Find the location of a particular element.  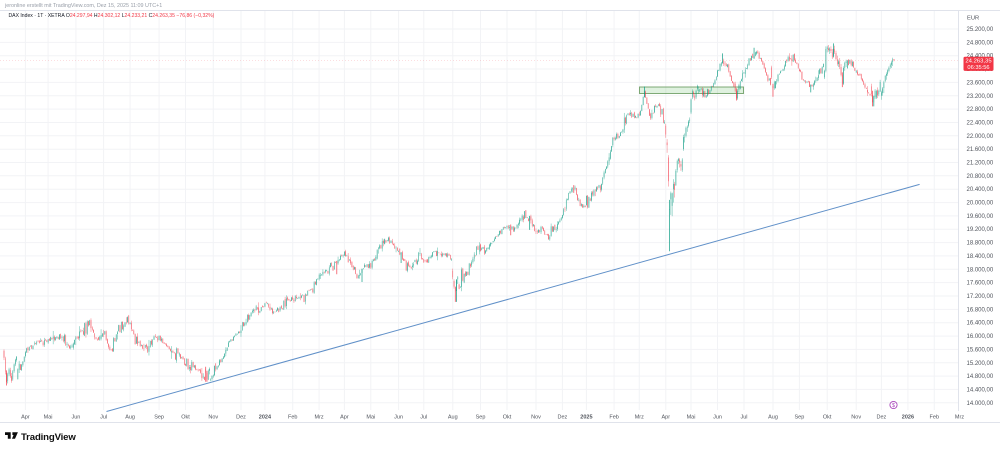

svg-text: 20.000,00 is located at coordinates (980, 204).